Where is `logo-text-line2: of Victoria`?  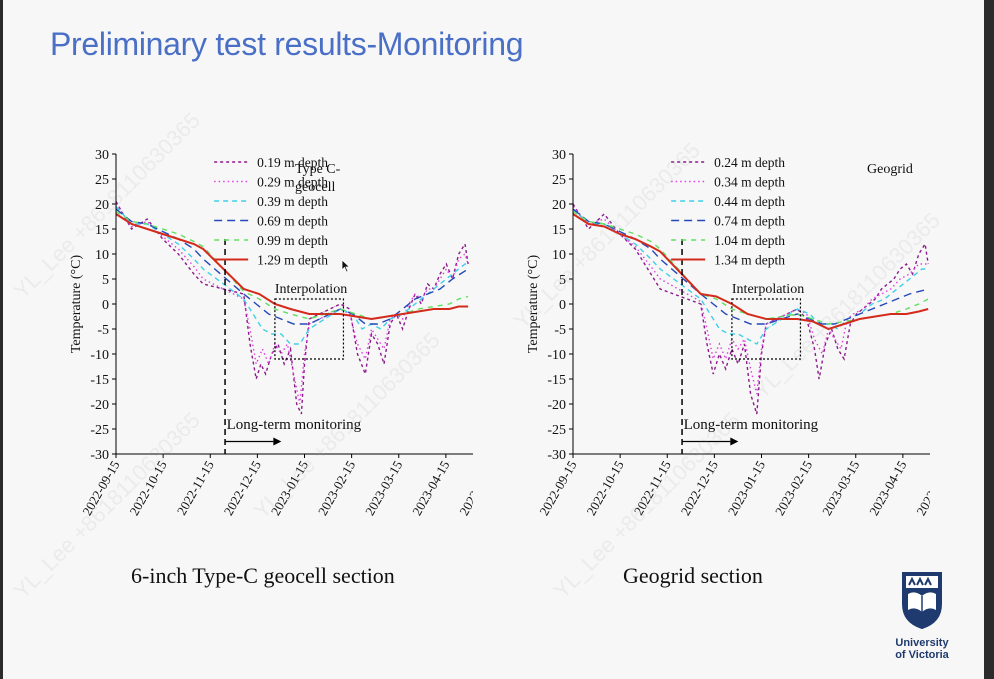 logo-text-line2: of Victoria is located at coordinates (922, 655).